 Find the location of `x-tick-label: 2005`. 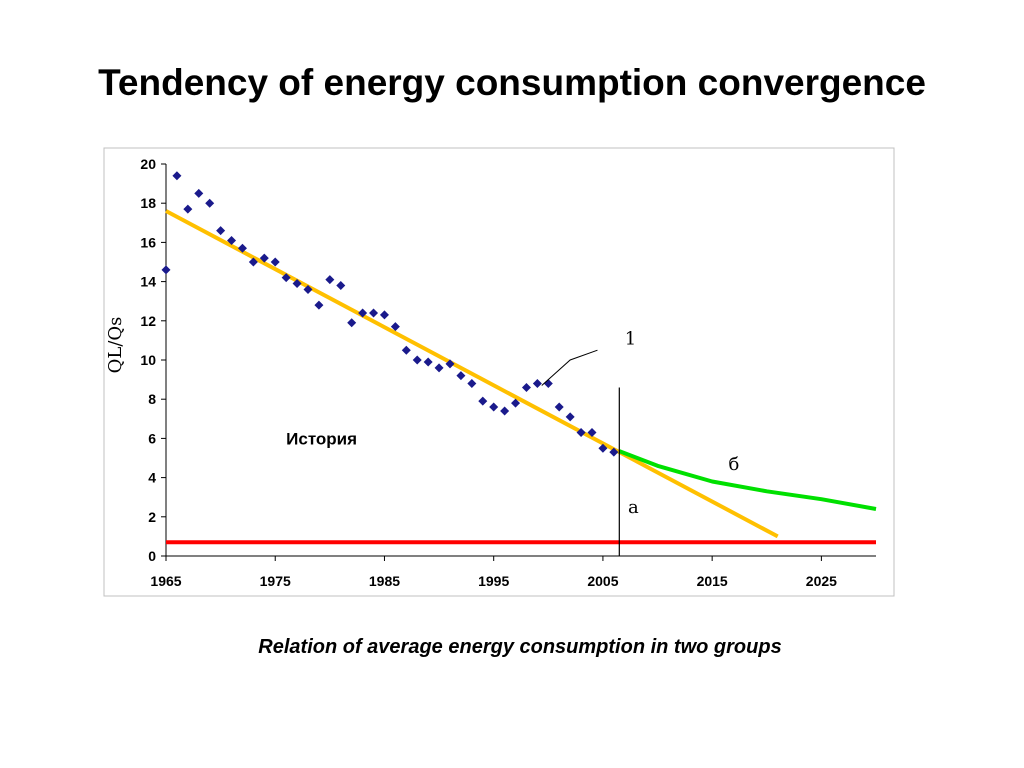

x-tick-label: 2005 is located at coordinates (602, 581).